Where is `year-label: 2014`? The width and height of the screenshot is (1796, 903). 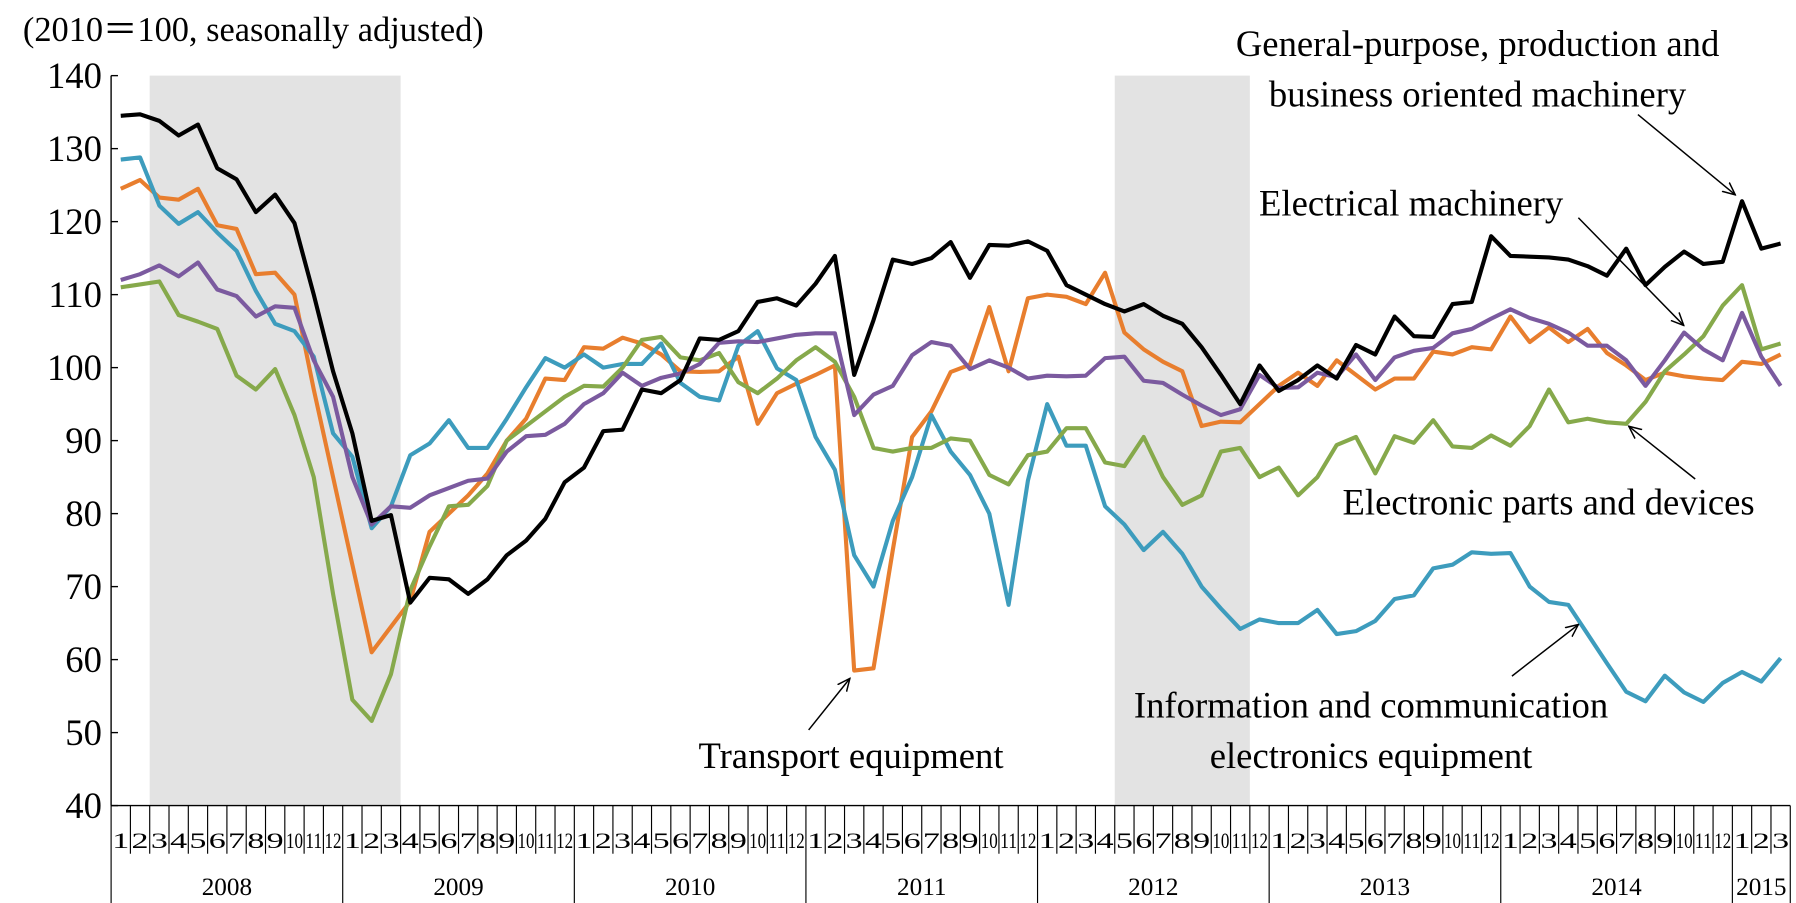 year-label: 2014 is located at coordinates (1616, 887).